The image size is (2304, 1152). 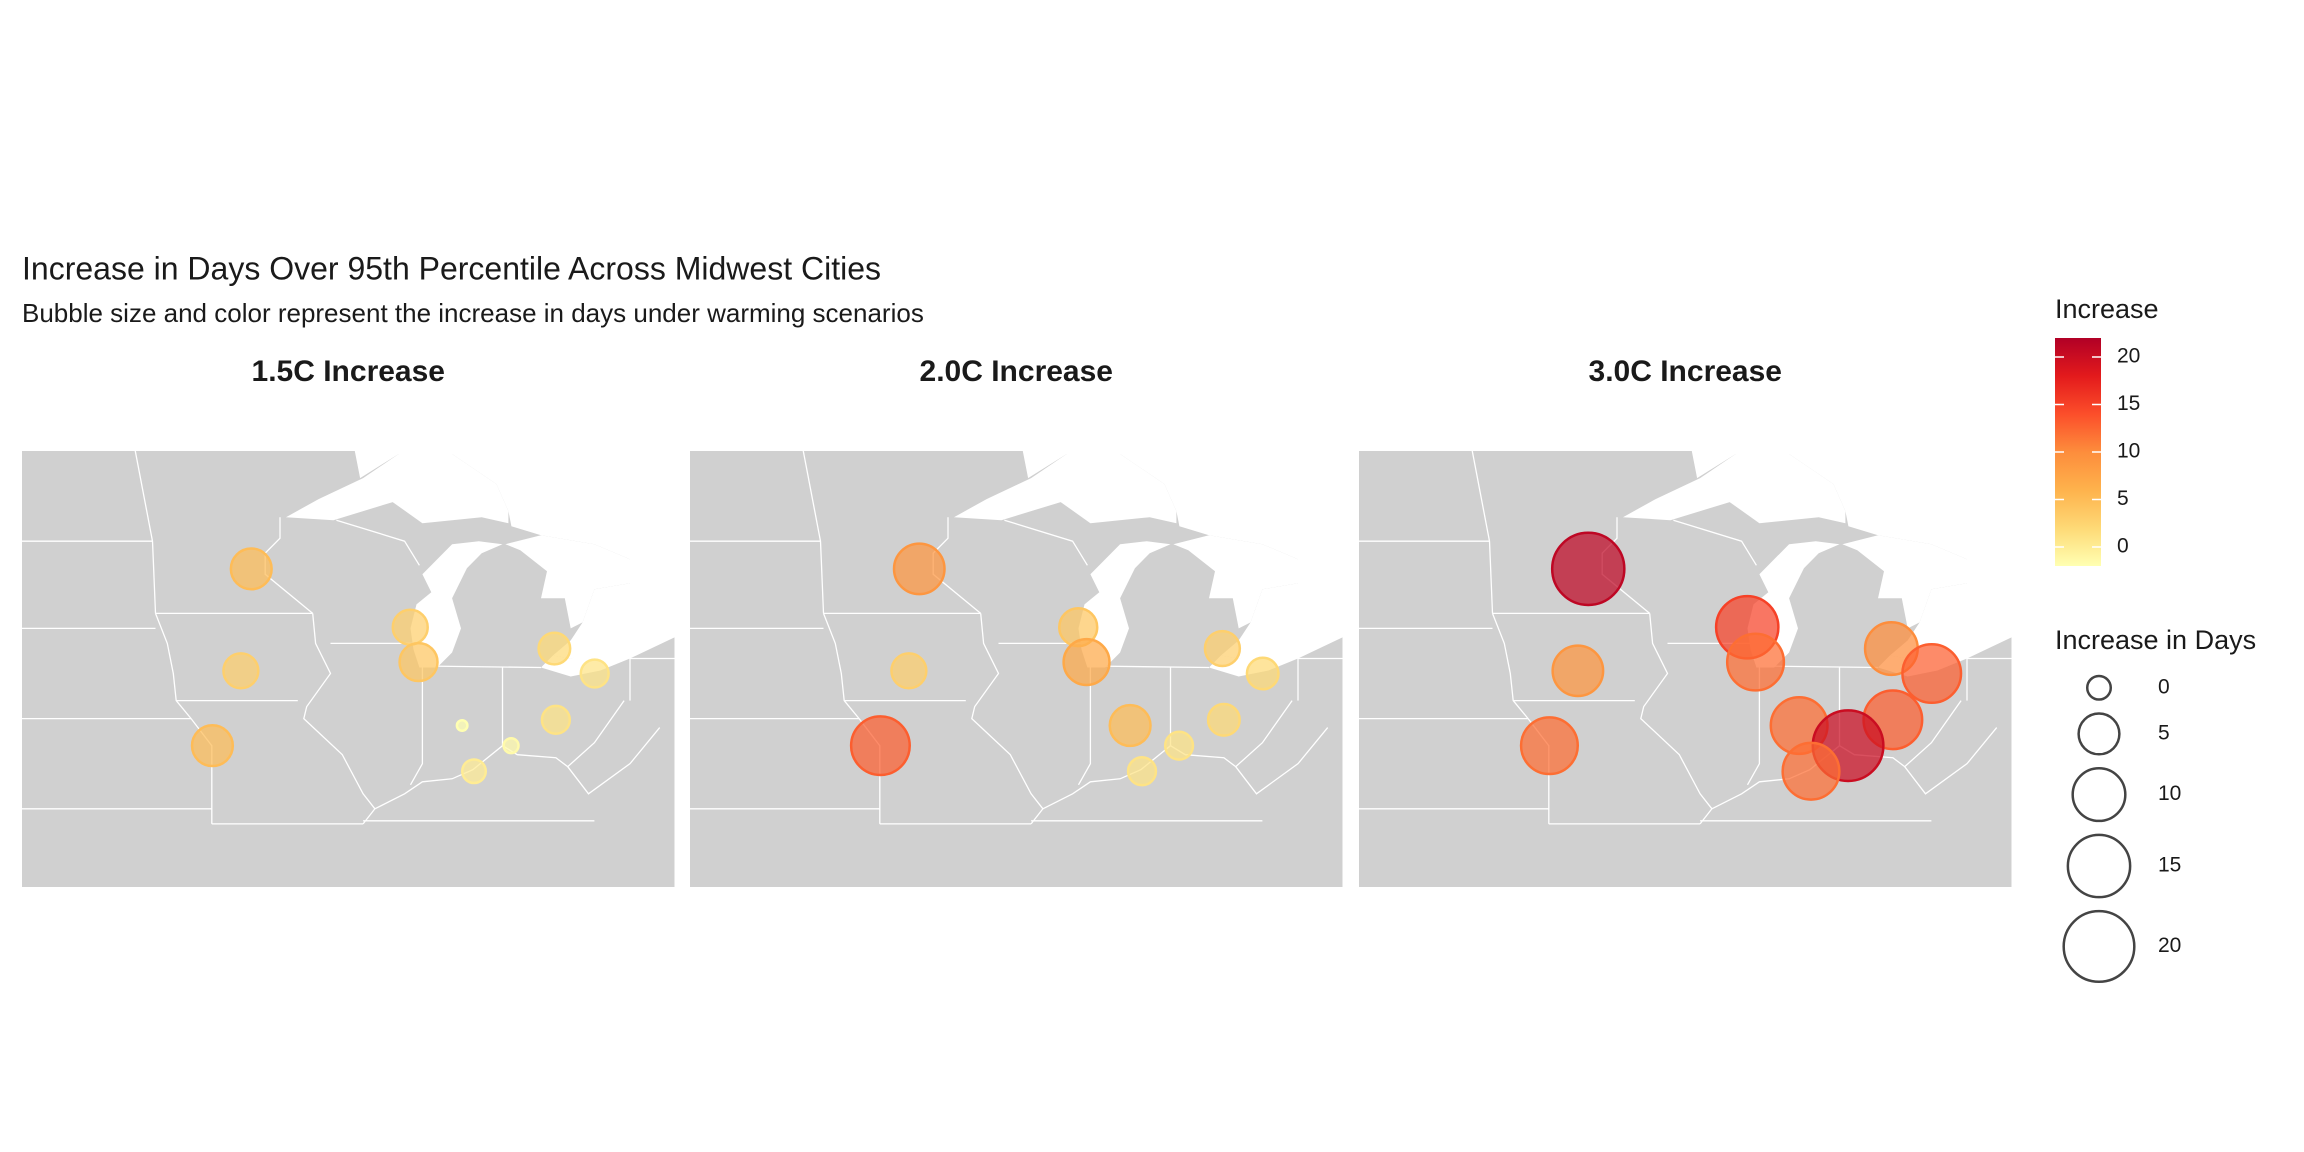 I want to click on legend-title: Increase in Days, so click(x=2155, y=640).